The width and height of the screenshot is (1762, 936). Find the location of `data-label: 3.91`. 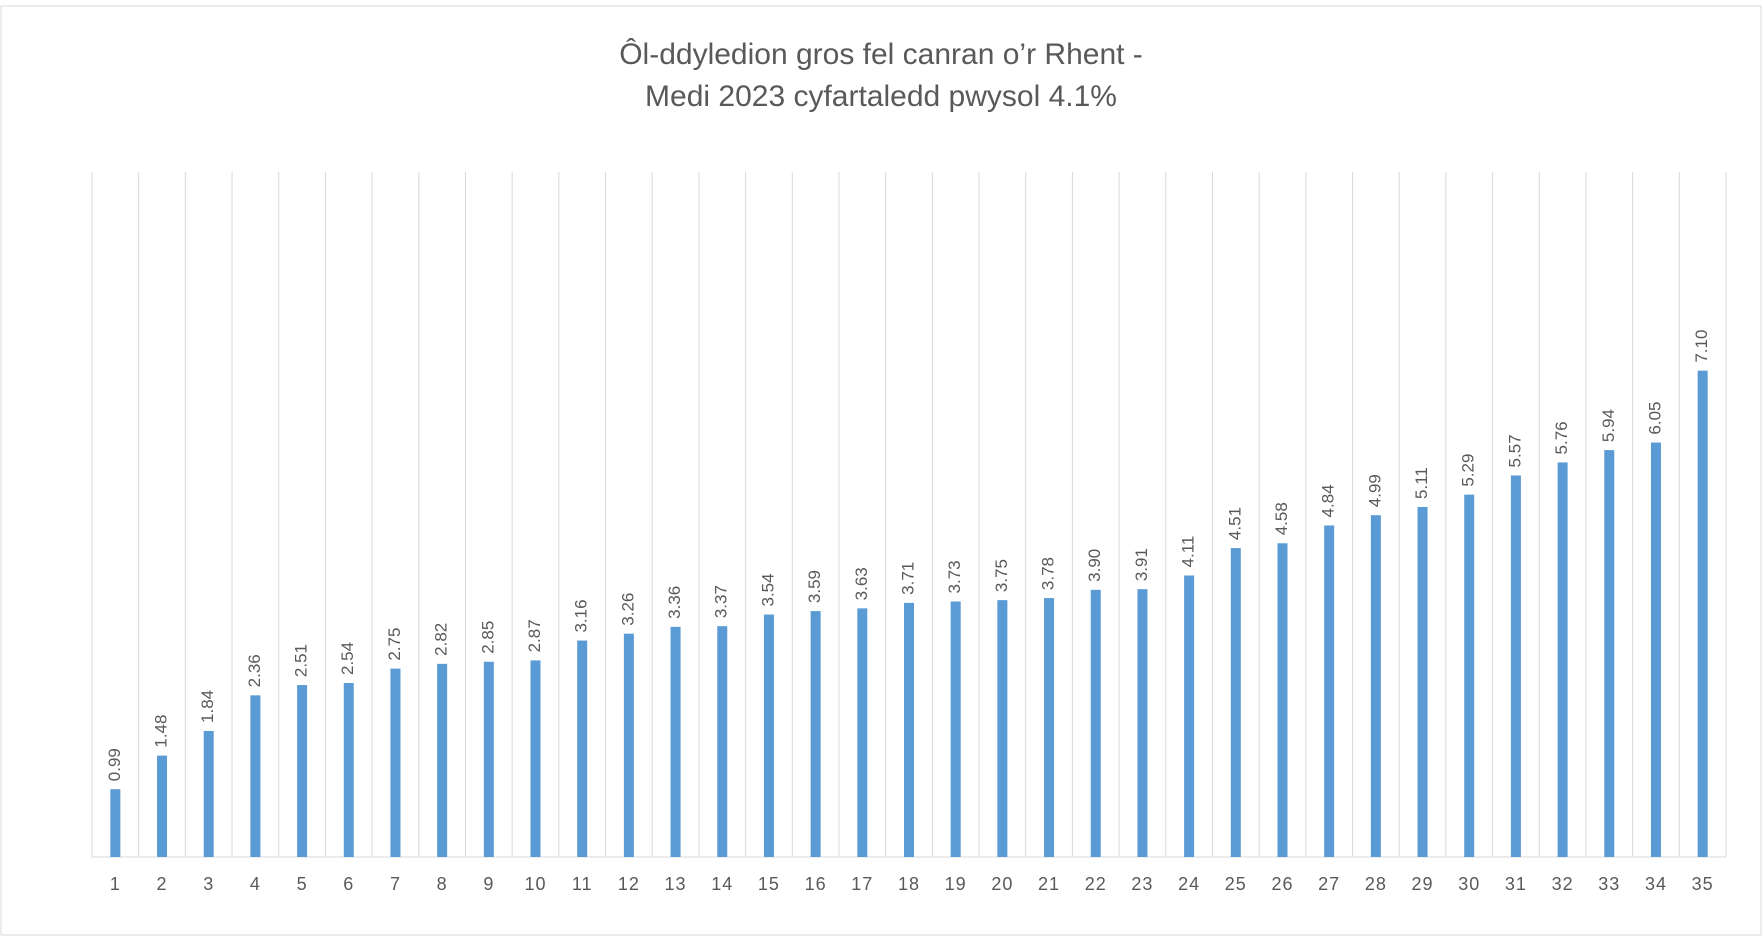

data-label: 3.91 is located at coordinates (1141, 564).